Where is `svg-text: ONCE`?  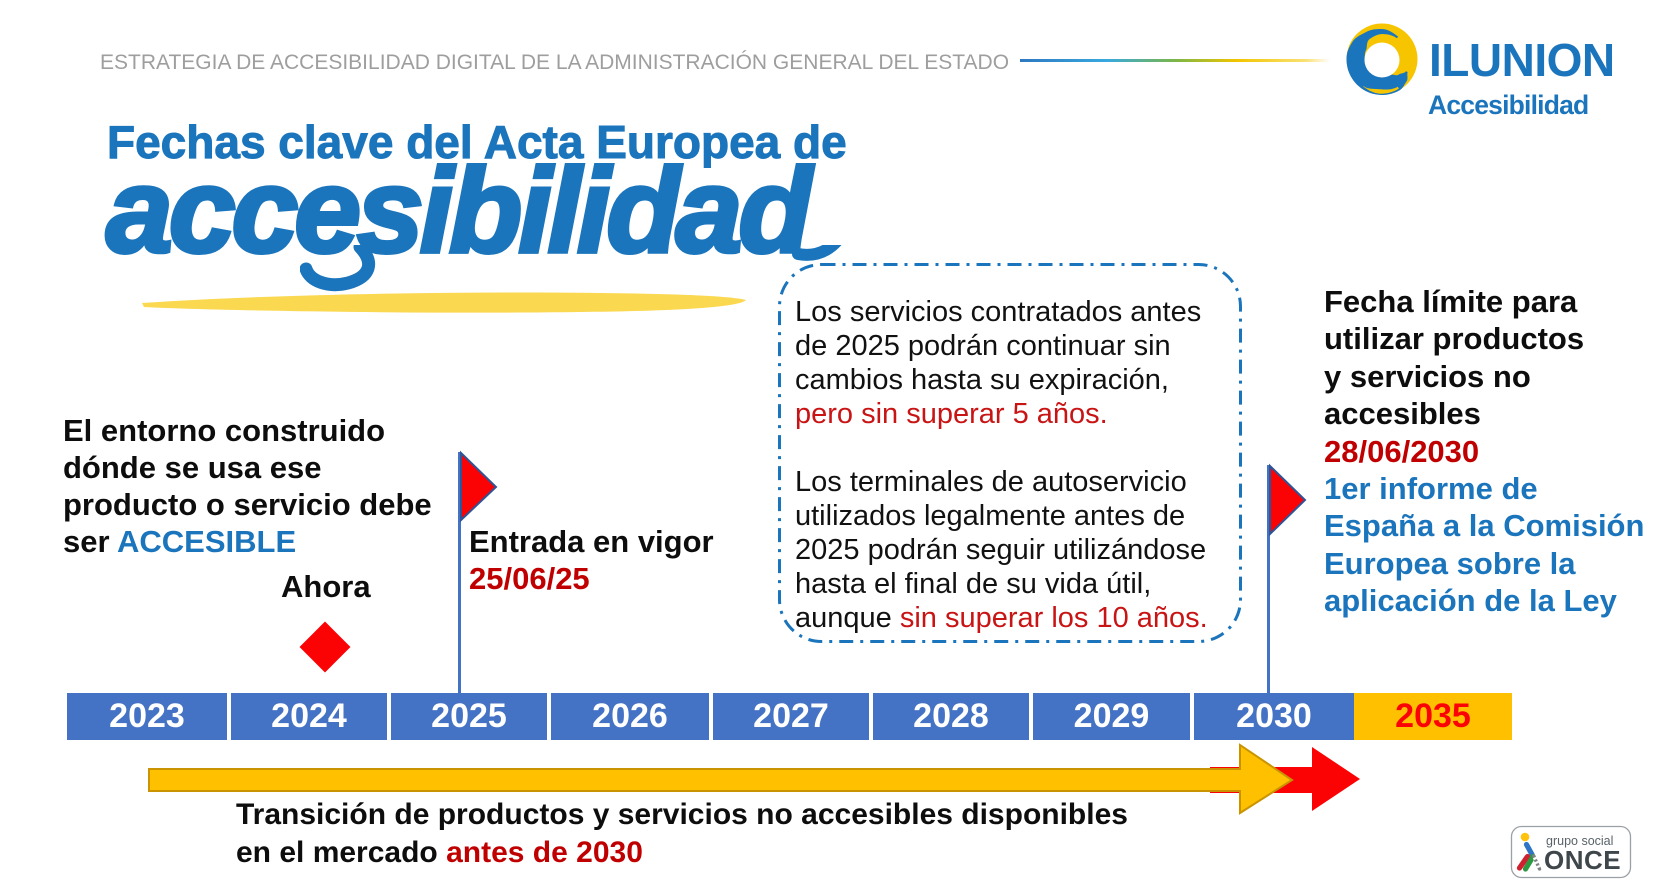 svg-text: ONCE is located at coordinates (1582, 860).